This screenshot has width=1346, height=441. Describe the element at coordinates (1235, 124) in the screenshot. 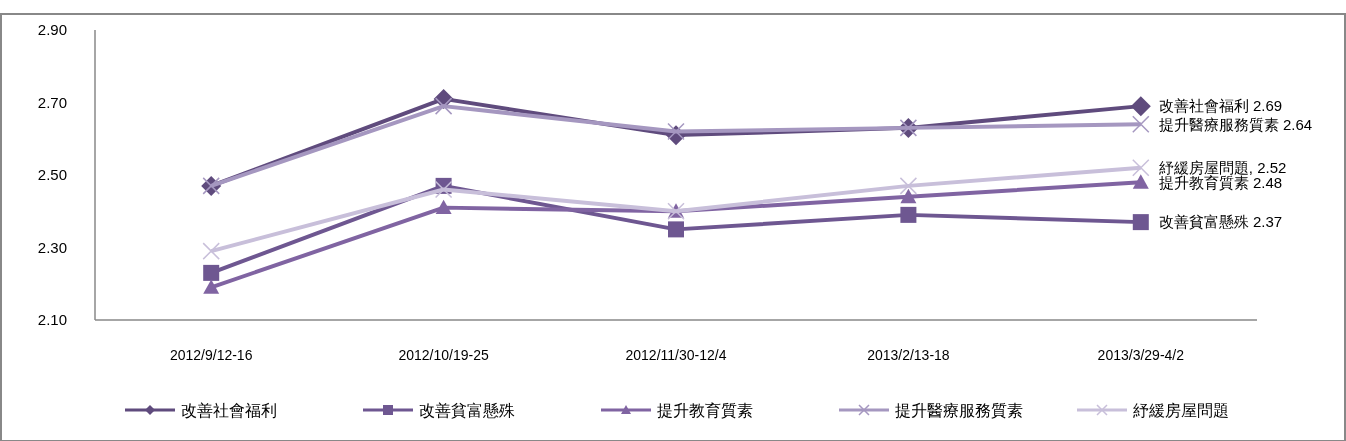

I see `annotation: 提升醫療服務質素 2.64` at that location.